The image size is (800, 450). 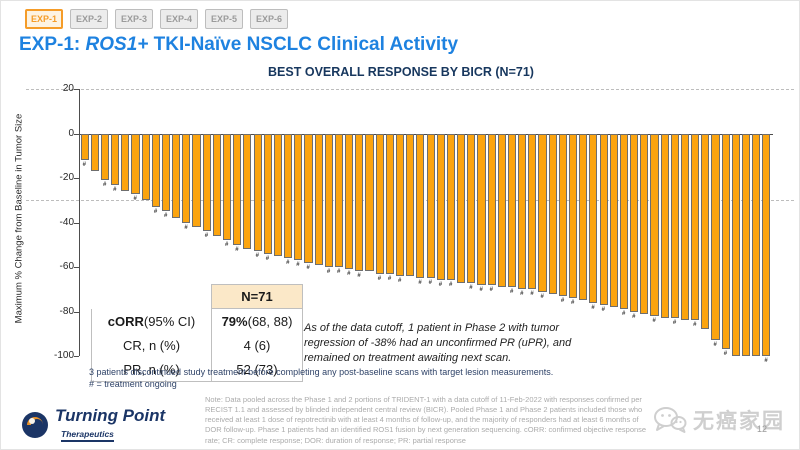 What do you see at coordinates (349, 274) in the screenshot?
I see `ongoing-marker-27: #` at bounding box center [349, 274].